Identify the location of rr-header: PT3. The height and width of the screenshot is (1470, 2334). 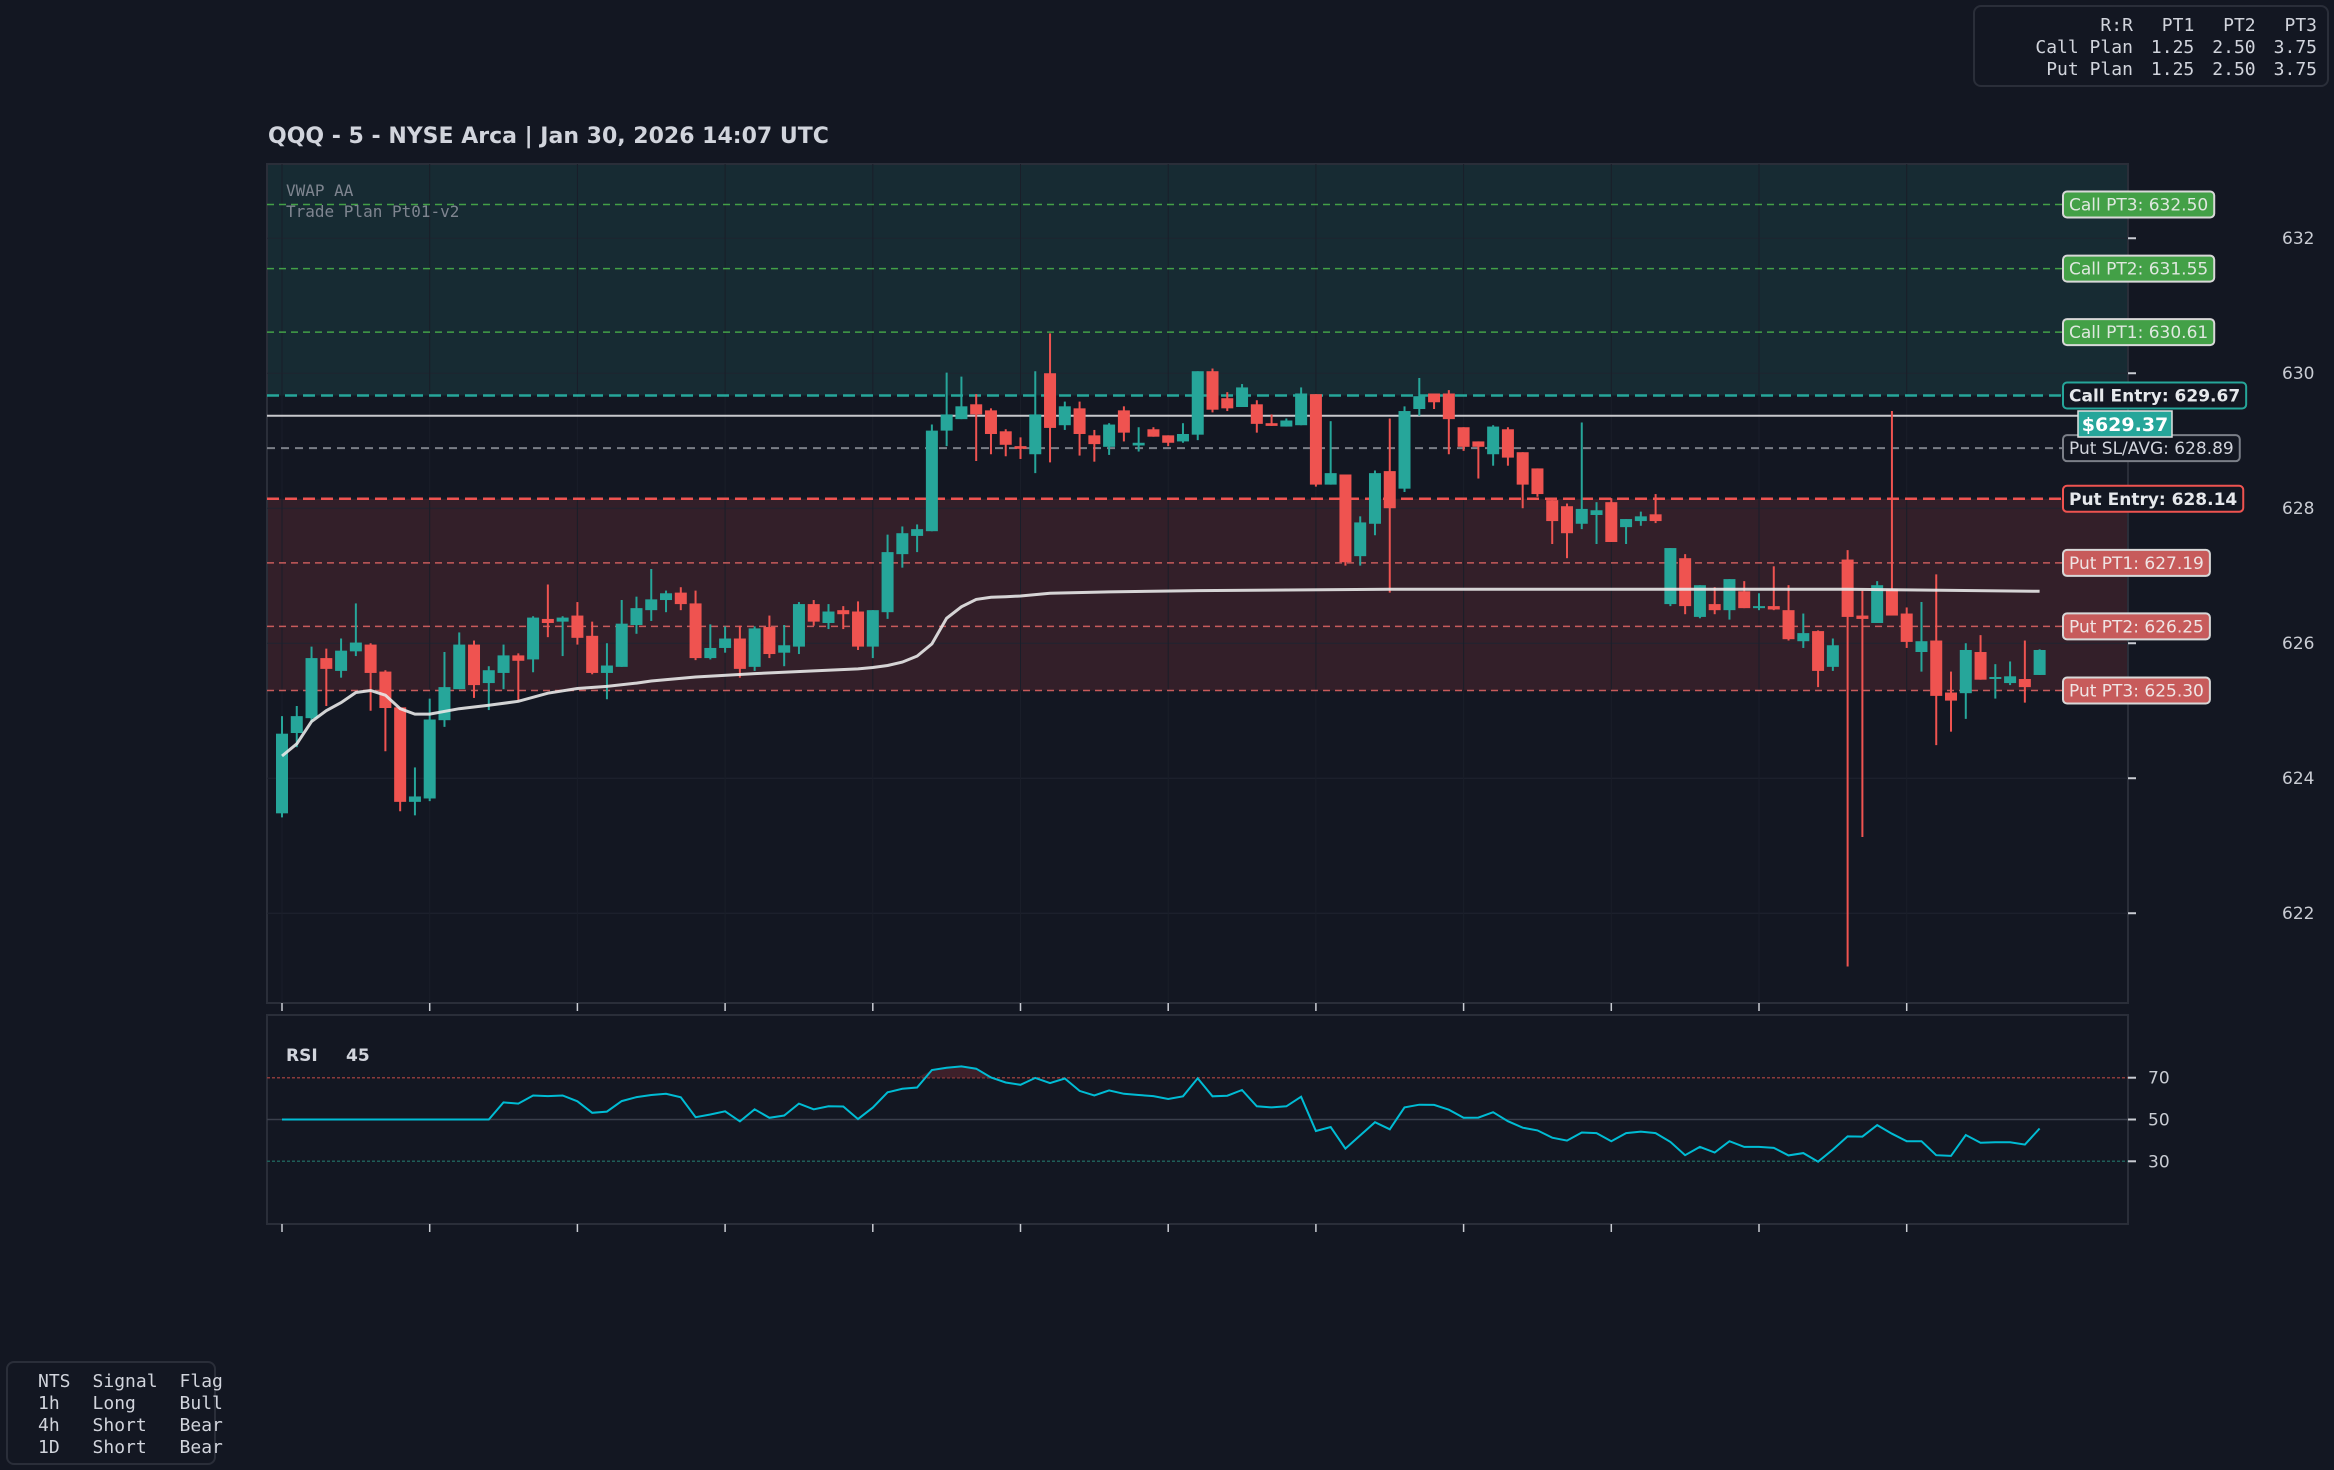
(2300, 25).